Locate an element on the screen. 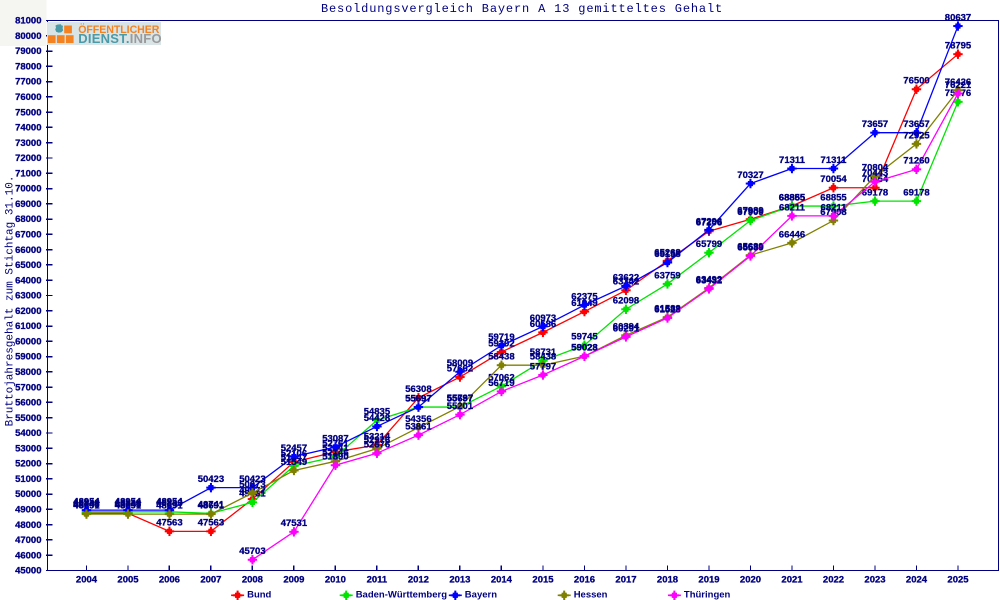  svg-text: 2017 is located at coordinates (625, 579).